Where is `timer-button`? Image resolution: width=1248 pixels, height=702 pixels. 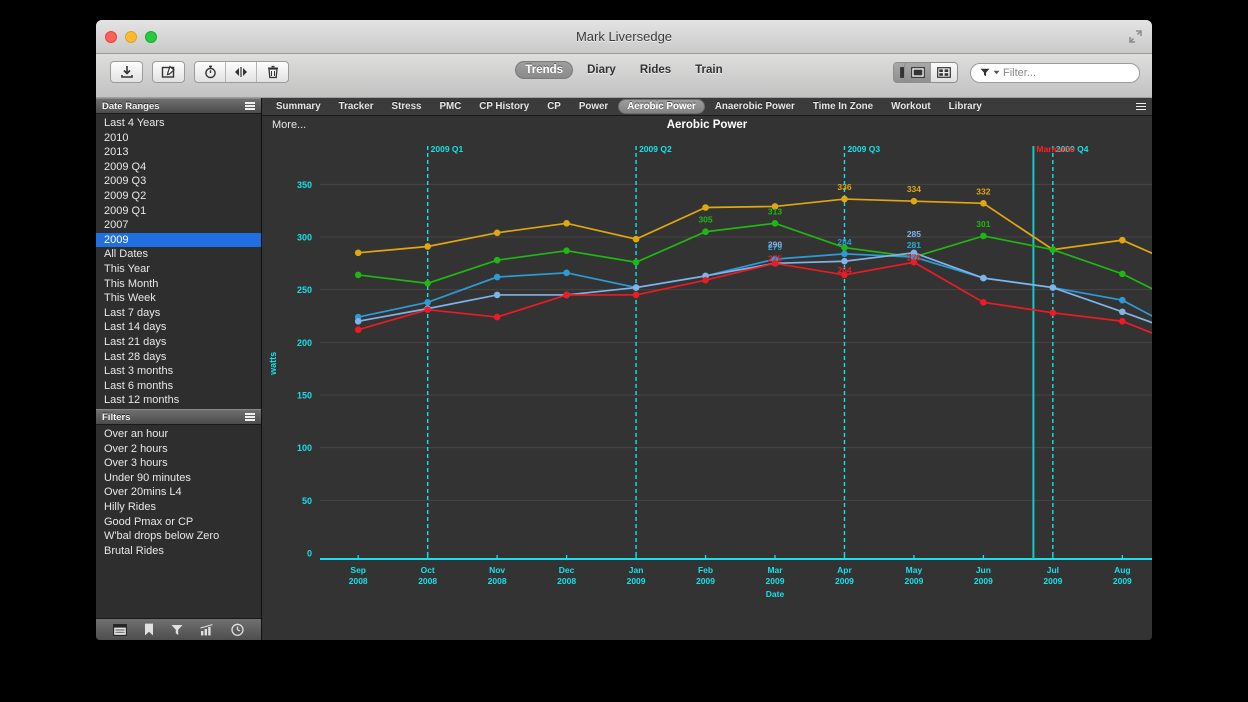 timer-button is located at coordinates (210, 72).